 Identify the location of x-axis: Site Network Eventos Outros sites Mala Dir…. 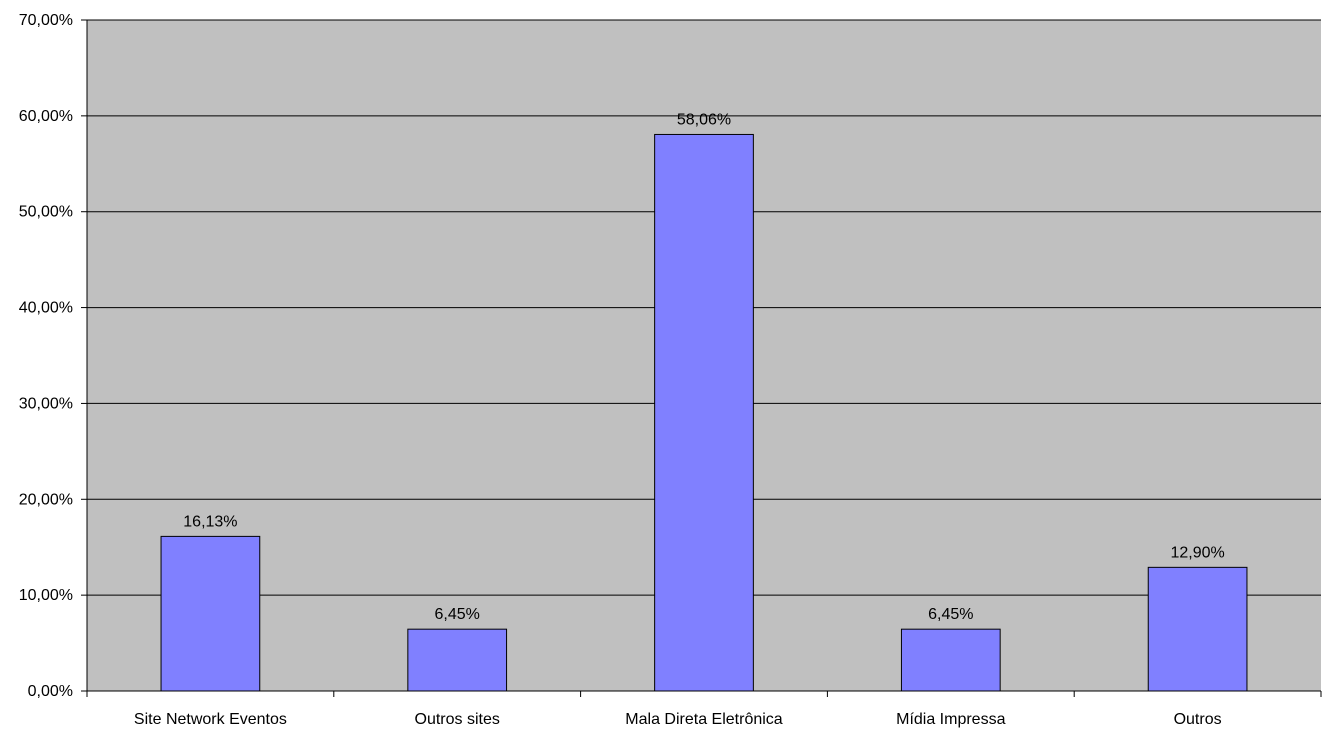
(704, 709).